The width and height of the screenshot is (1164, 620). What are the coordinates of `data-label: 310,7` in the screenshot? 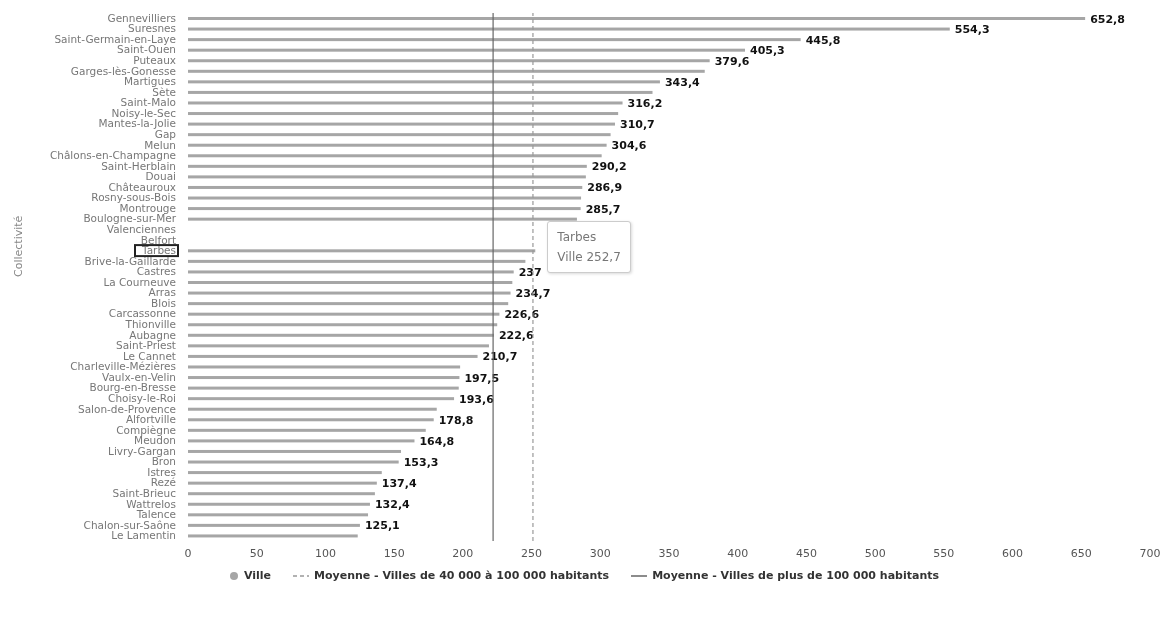 It's located at (637, 125).